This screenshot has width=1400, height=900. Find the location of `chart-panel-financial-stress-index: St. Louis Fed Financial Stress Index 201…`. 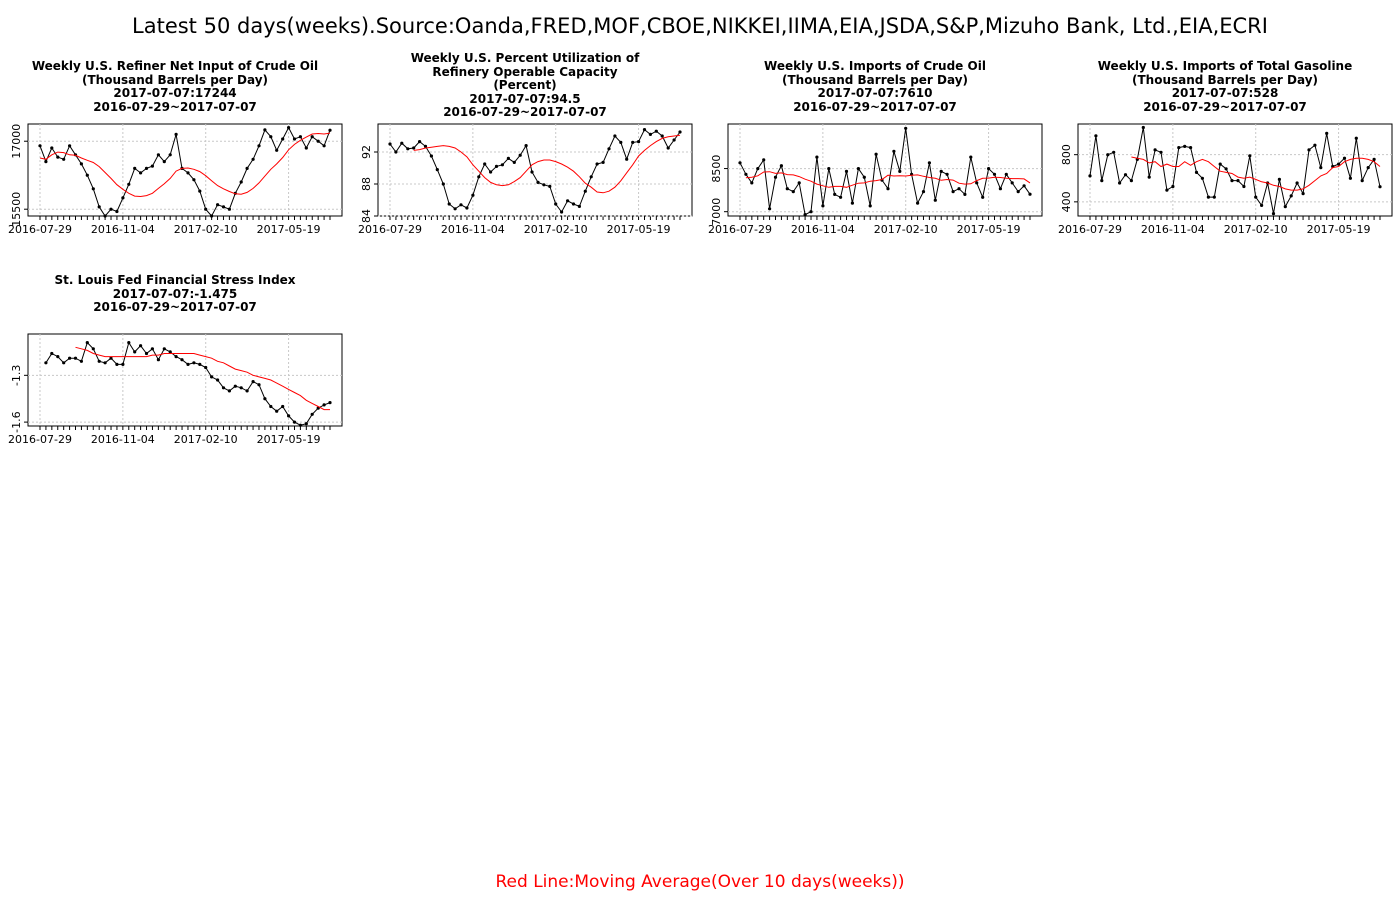

chart-panel-financial-stress-index: St. Louis Fed Financial Stress Index 201… is located at coordinates (175, 355).